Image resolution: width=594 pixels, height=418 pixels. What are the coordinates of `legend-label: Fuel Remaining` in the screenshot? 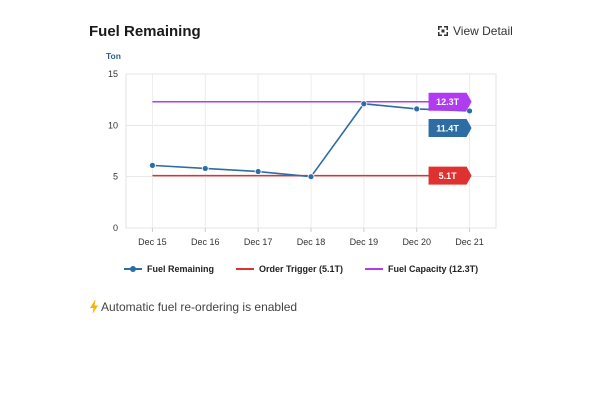 It's located at (181, 269).